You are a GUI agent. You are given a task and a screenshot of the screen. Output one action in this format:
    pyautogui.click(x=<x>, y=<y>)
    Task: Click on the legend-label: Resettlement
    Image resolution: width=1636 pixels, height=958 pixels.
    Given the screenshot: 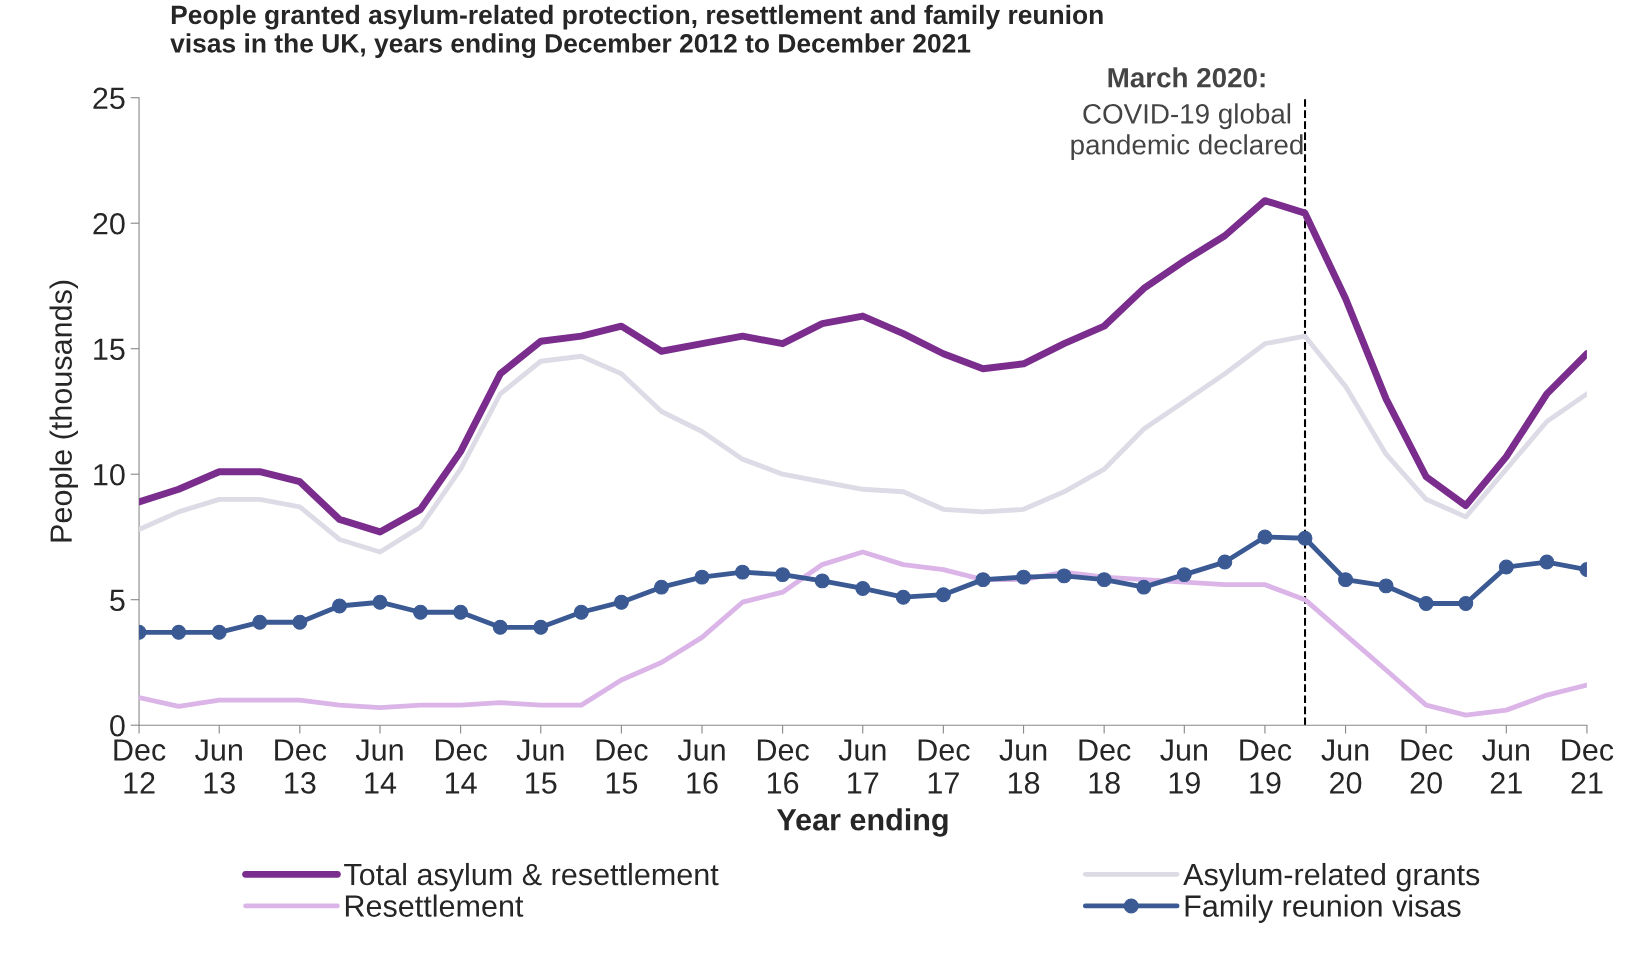 What is the action you would take?
    pyautogui.click(x=434, y=905)
    